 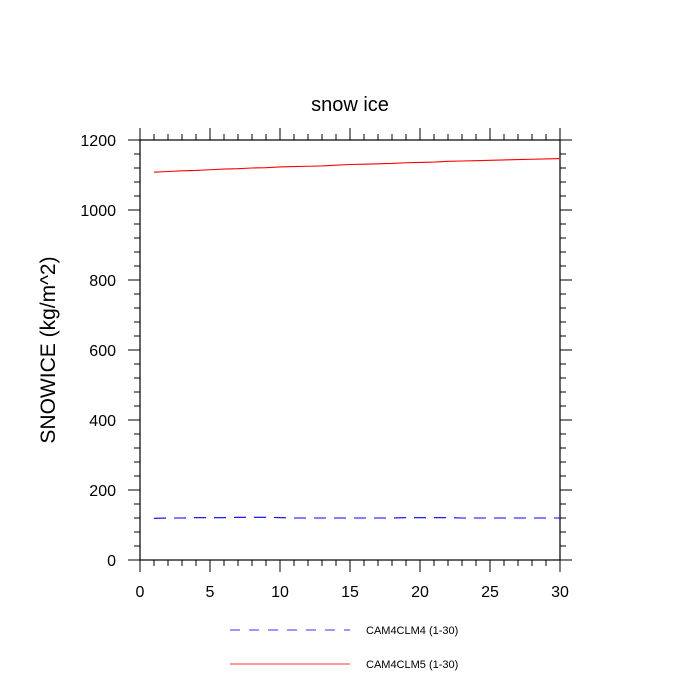 What do you see at coordinates (210, 592) in the screenshot?
I see `x-tick-label: 5` at bounding box center [210, 592].